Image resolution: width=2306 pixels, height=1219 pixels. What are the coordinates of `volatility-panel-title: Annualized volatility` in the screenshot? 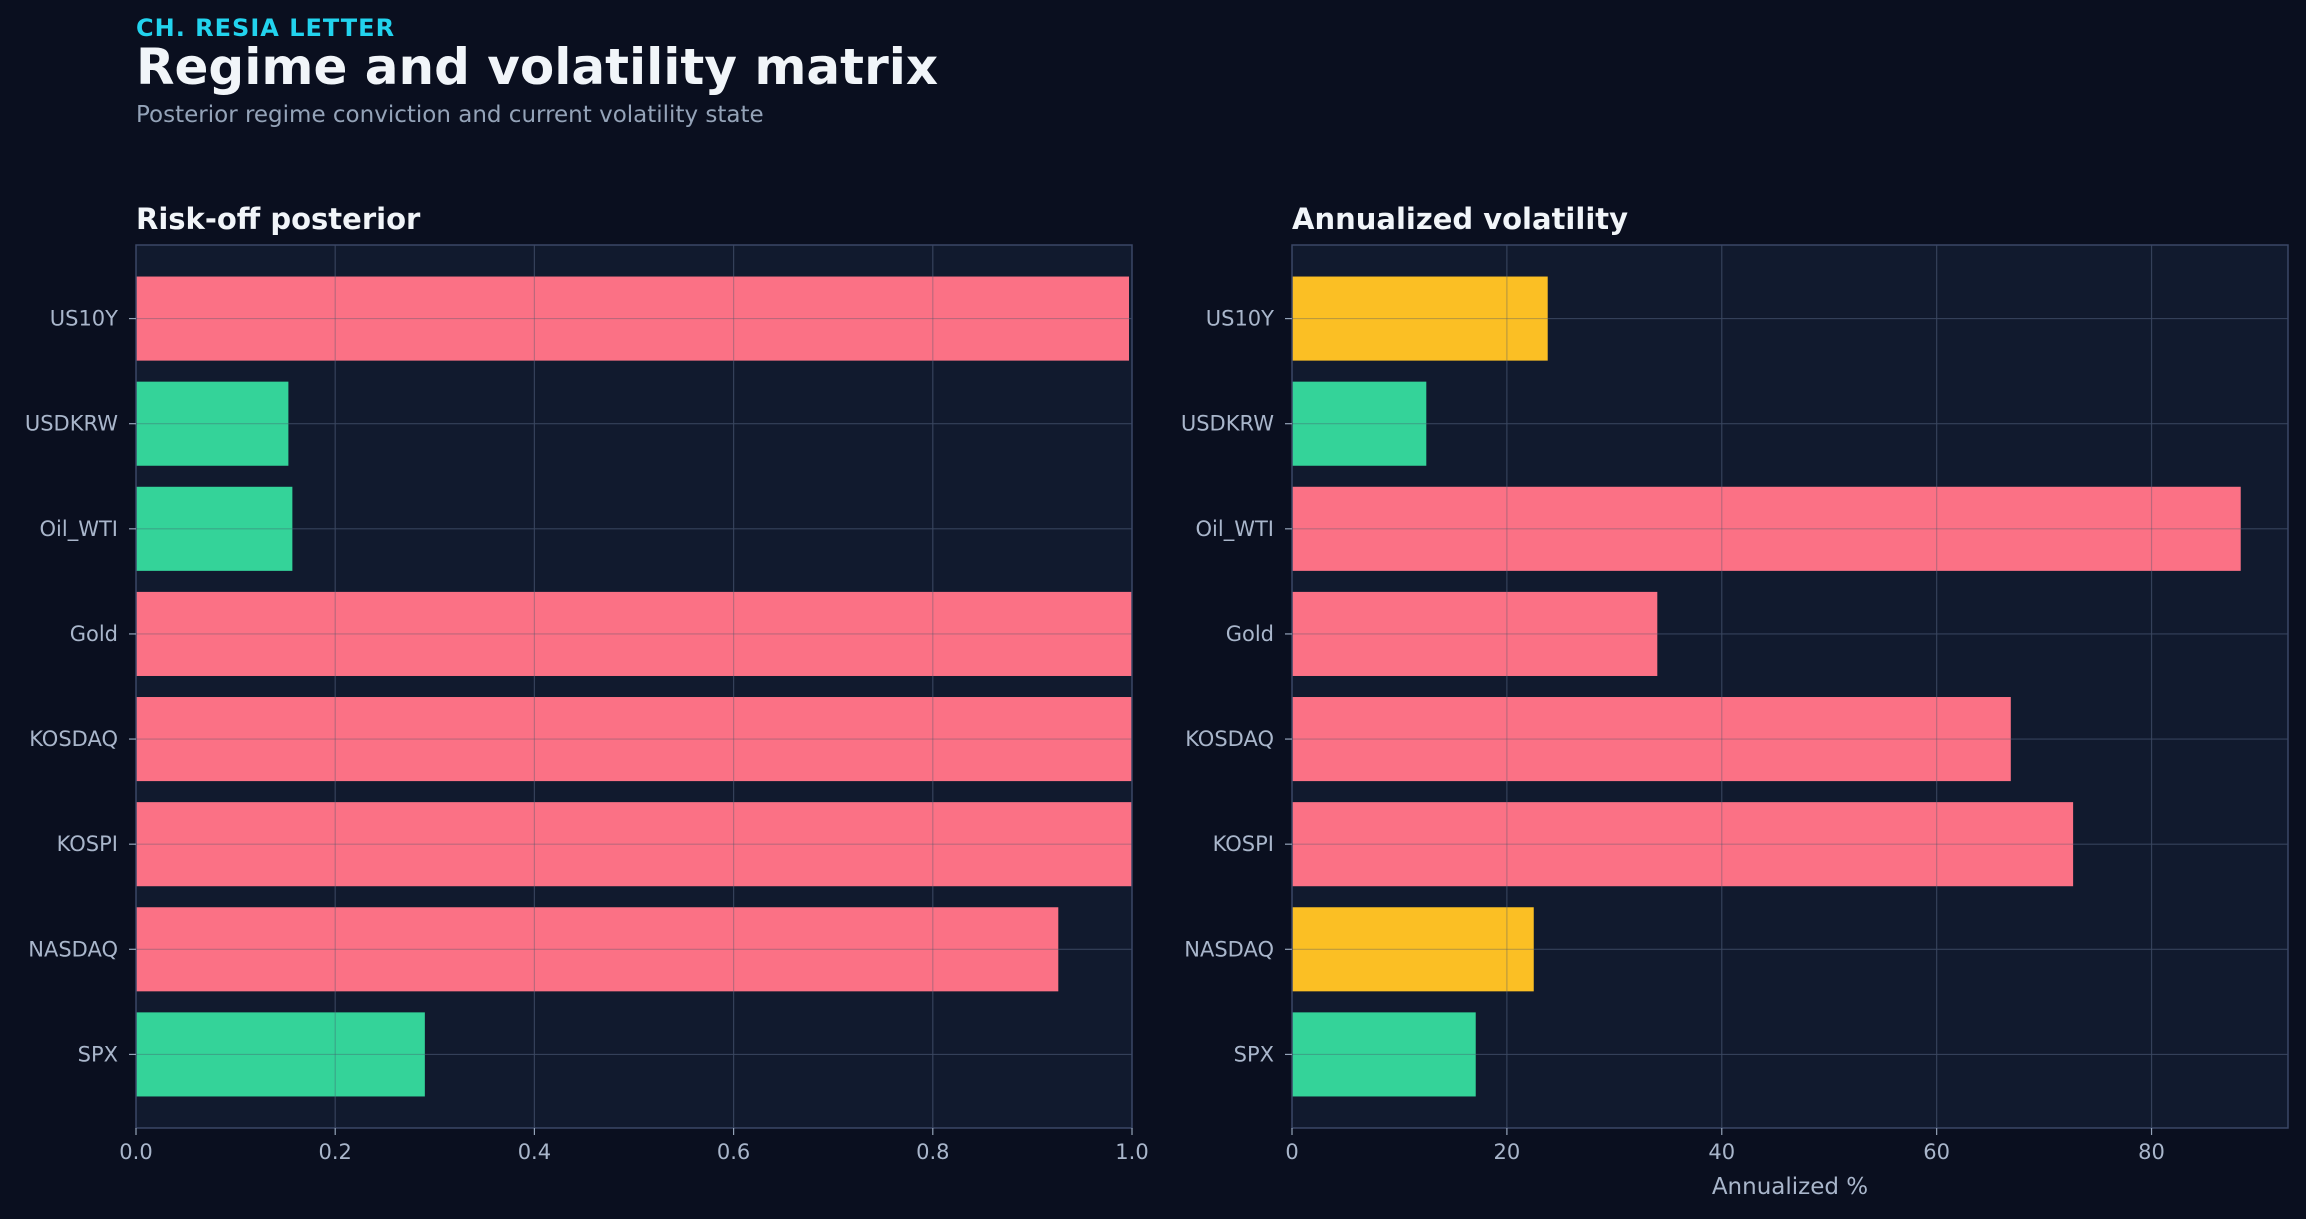 It's located at (1460, 219).